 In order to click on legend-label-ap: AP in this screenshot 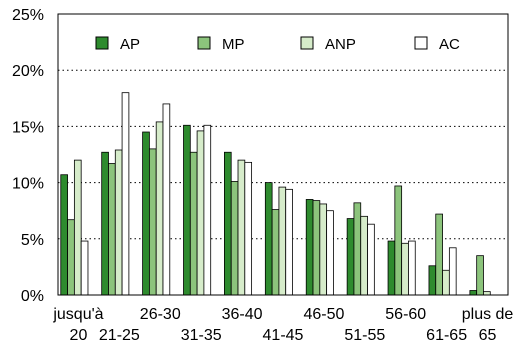, I will do `click(130, 44)`.